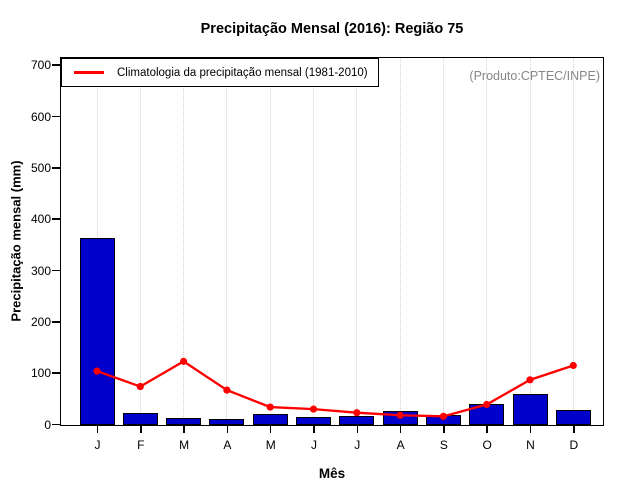  Describe the element at coordinates (313, 421) in the screenshot. I see `bar-5-J` at that location.